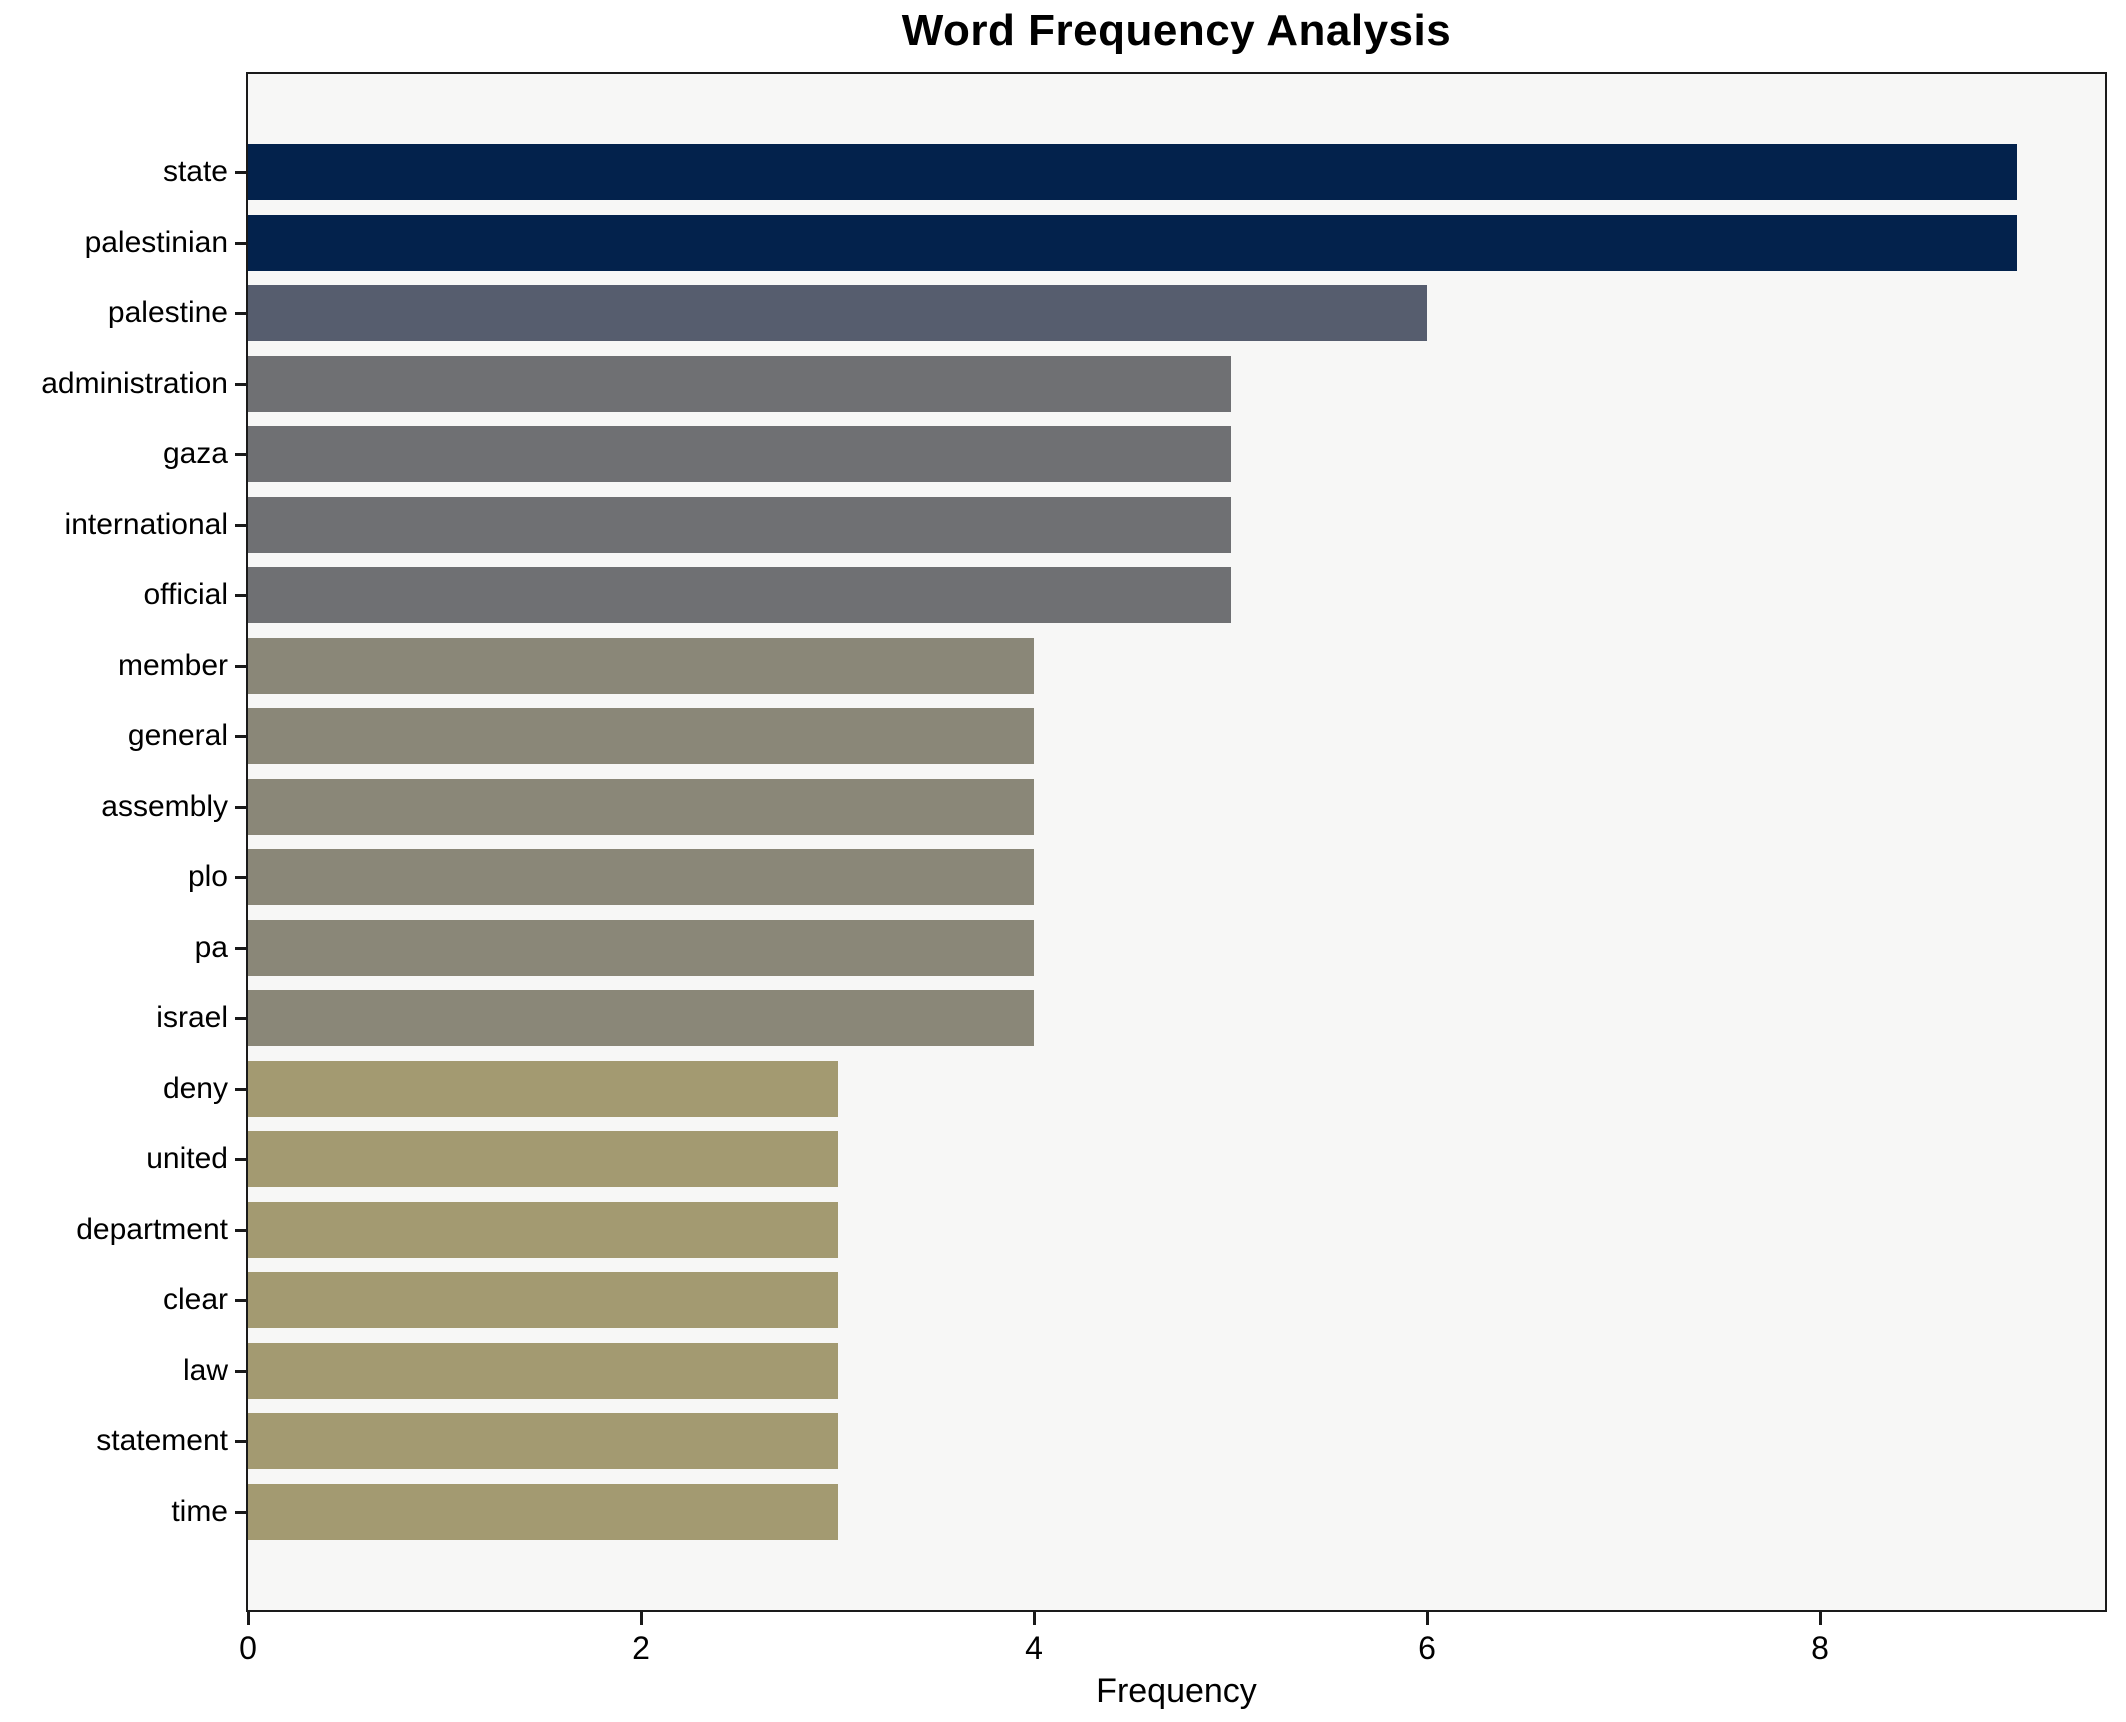 The width and height of the screenshot is (2126, 1722). I want to click on bar-gaza, so click(739, 454).